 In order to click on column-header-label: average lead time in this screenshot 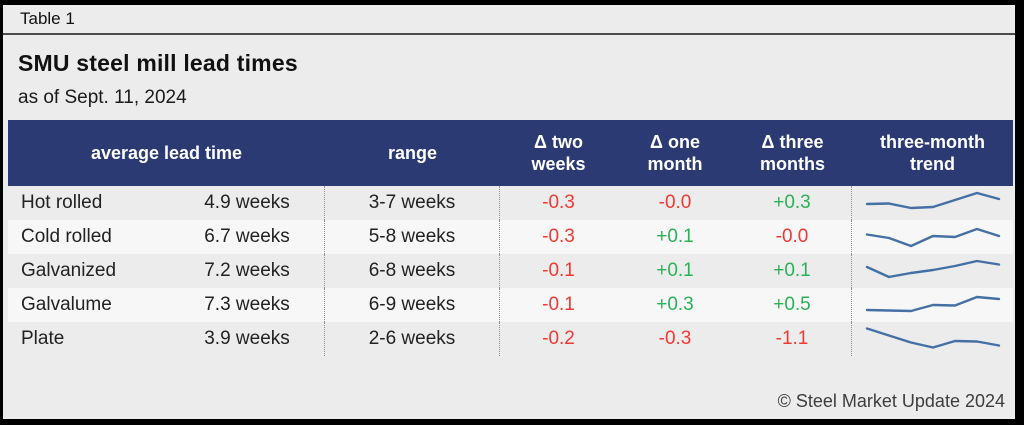, I will do `click(166, 153)`.